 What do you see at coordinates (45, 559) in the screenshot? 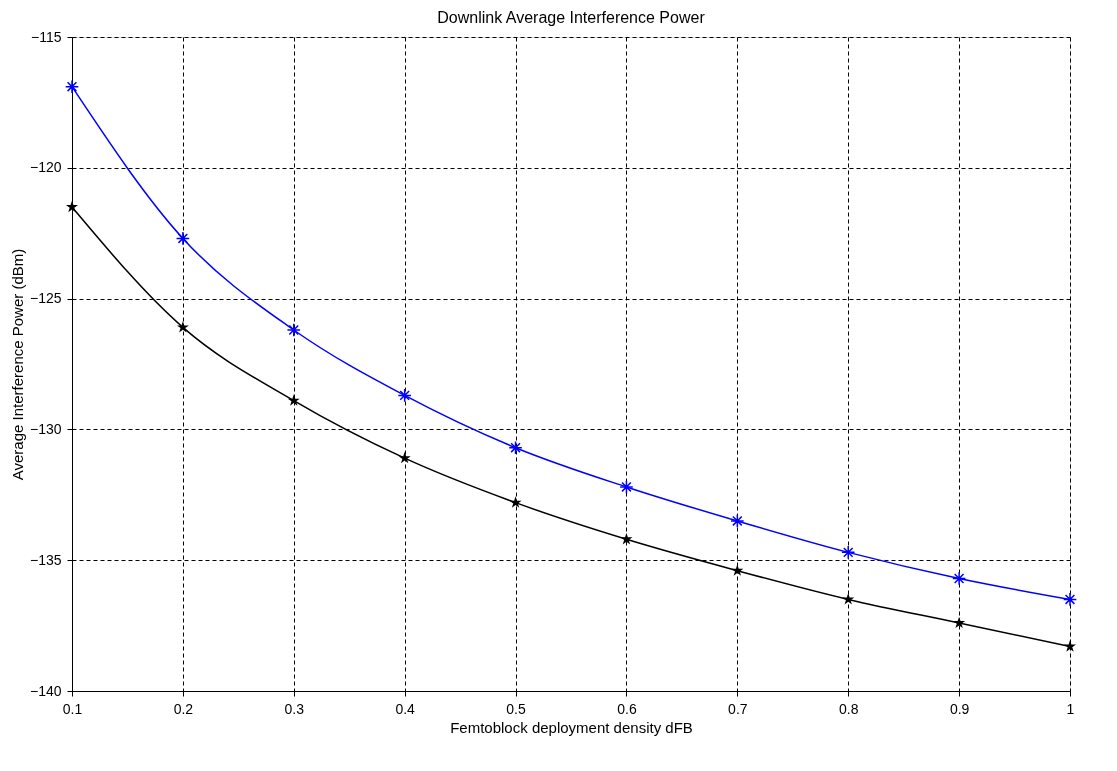
I see `y-tick-label: −135` at bounding box center [45, 559].